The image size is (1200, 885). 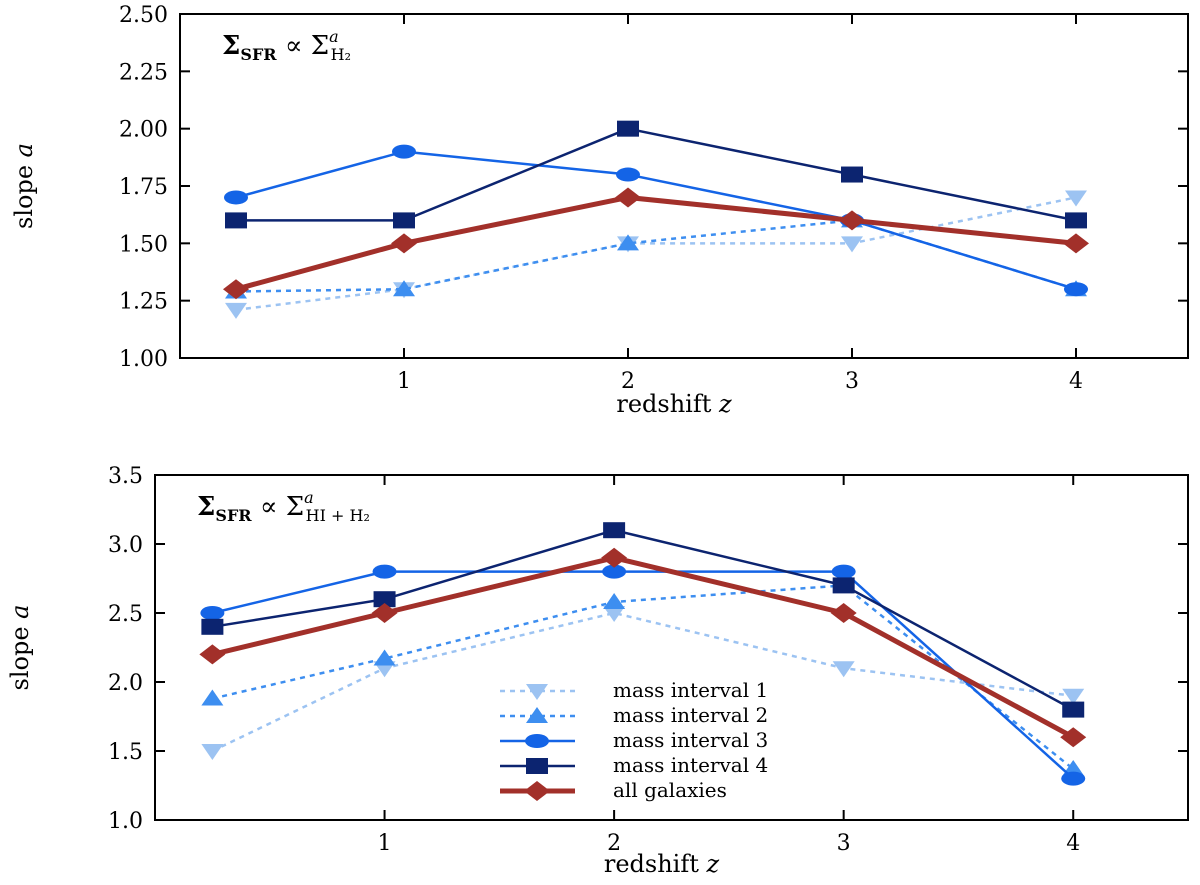 I want to click on y-tick-label: 2.25, so click(x=143, y=72).